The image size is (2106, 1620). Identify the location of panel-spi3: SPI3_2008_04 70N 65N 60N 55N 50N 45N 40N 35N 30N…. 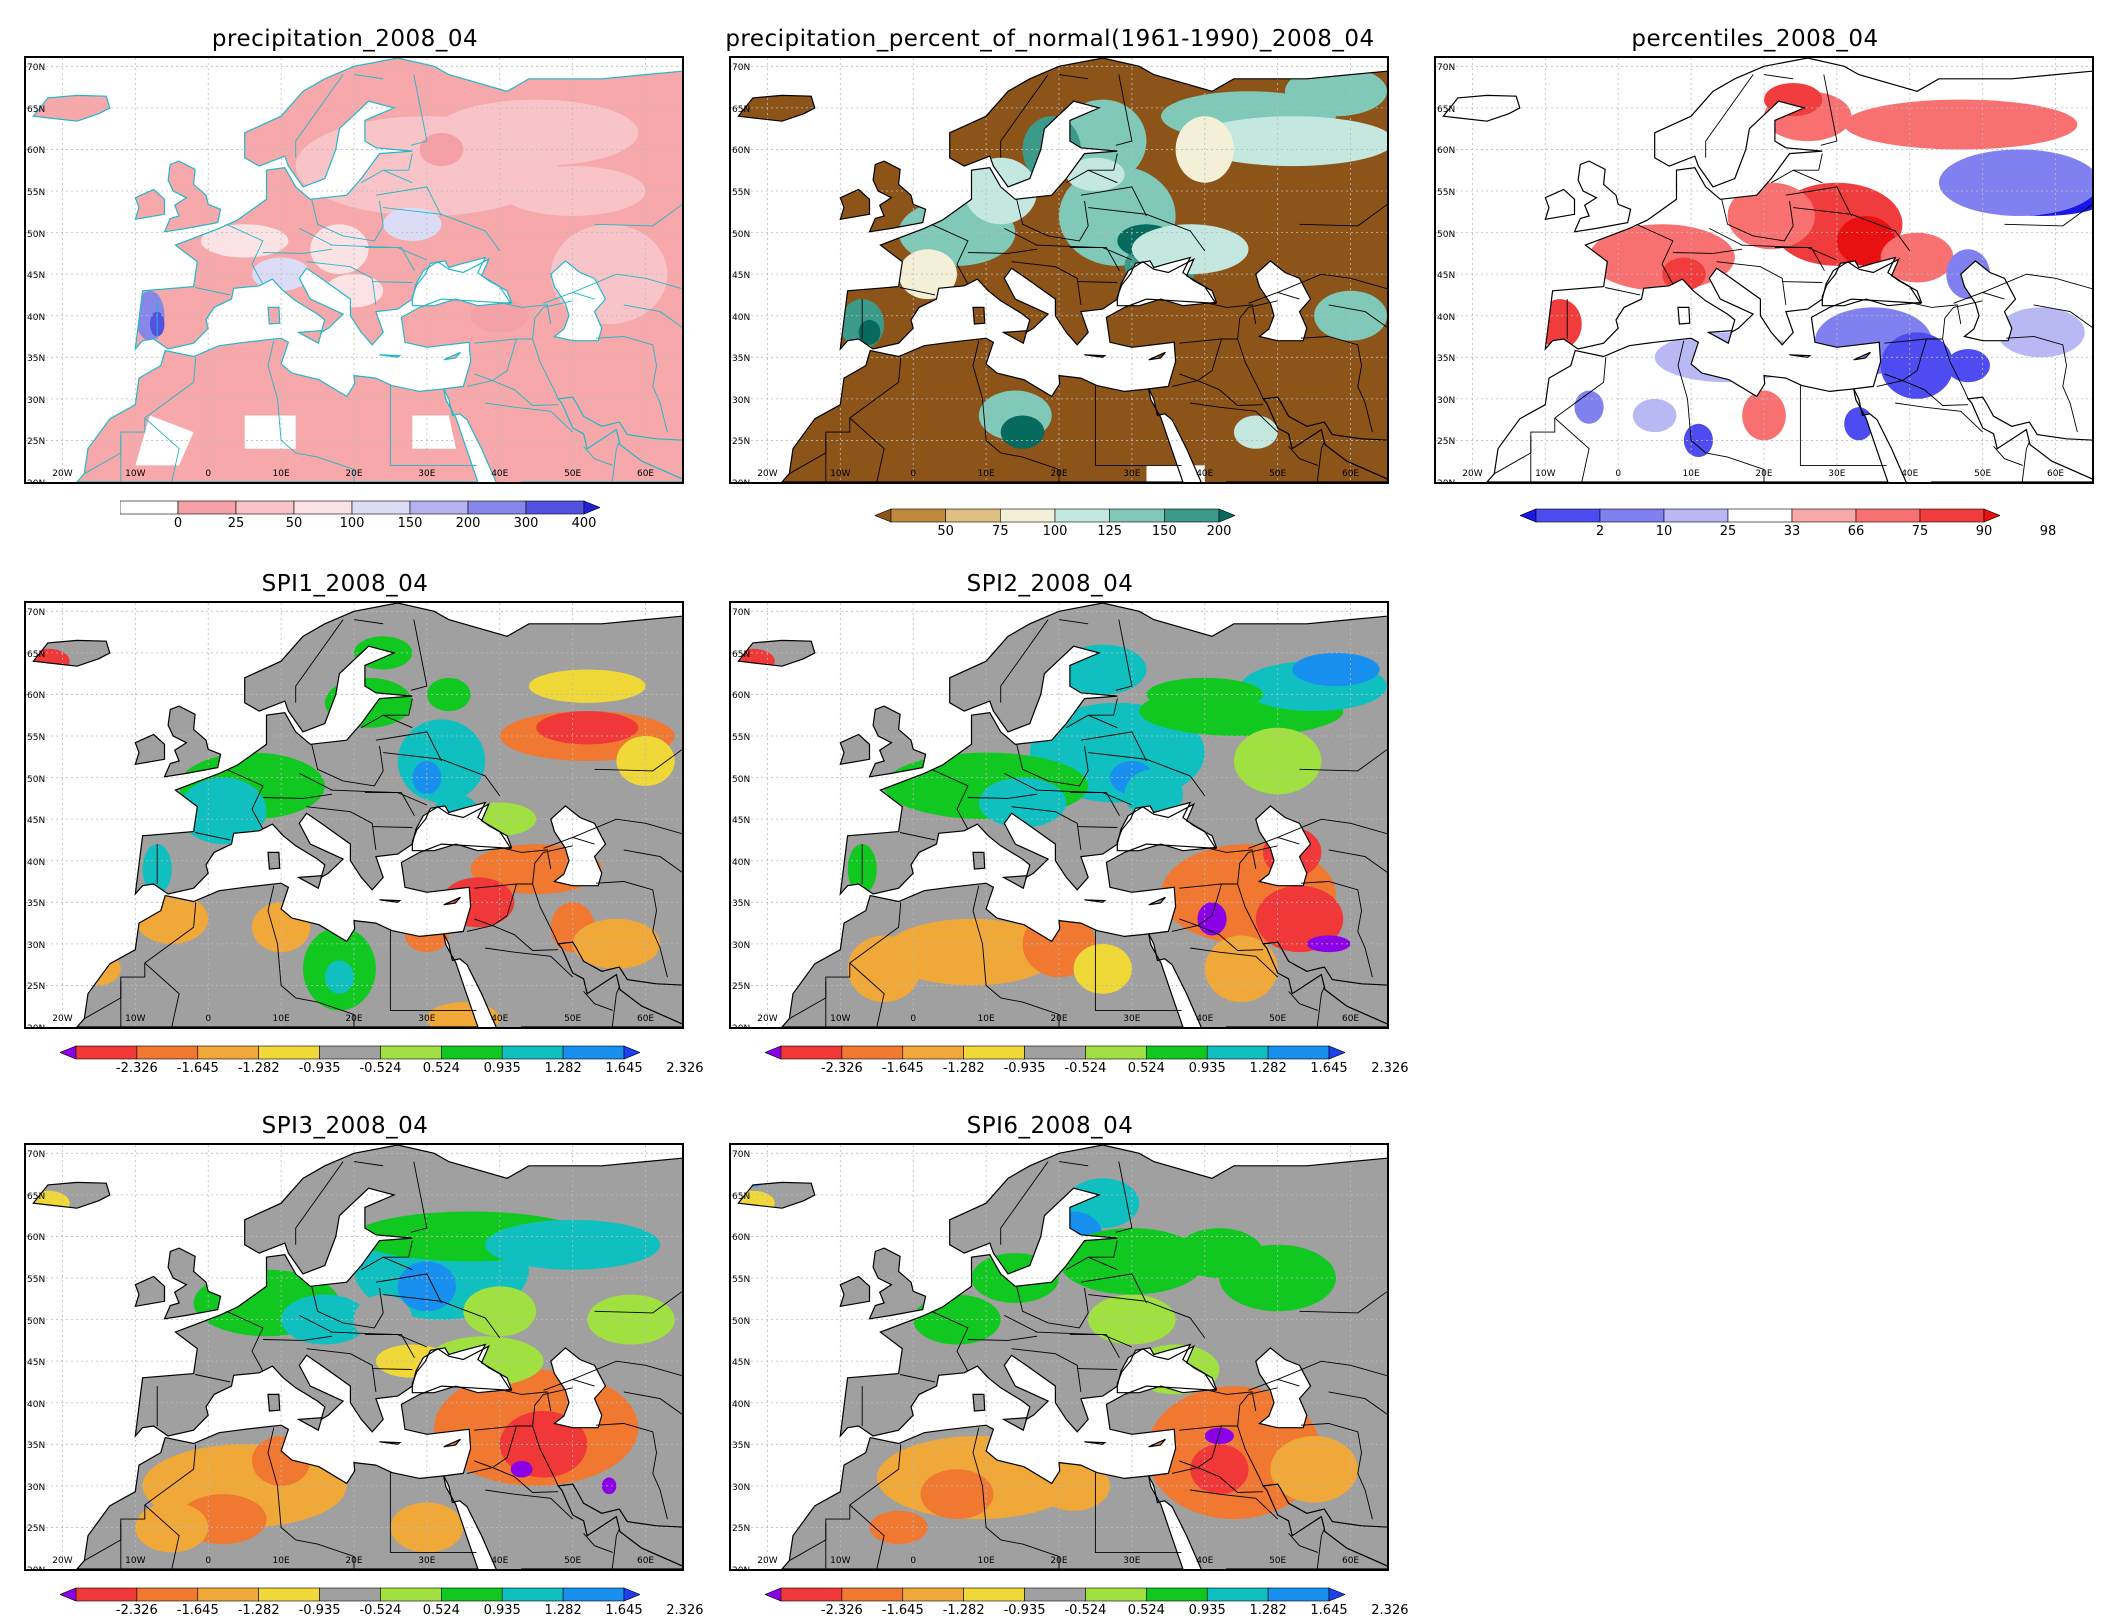
(351, 1353).